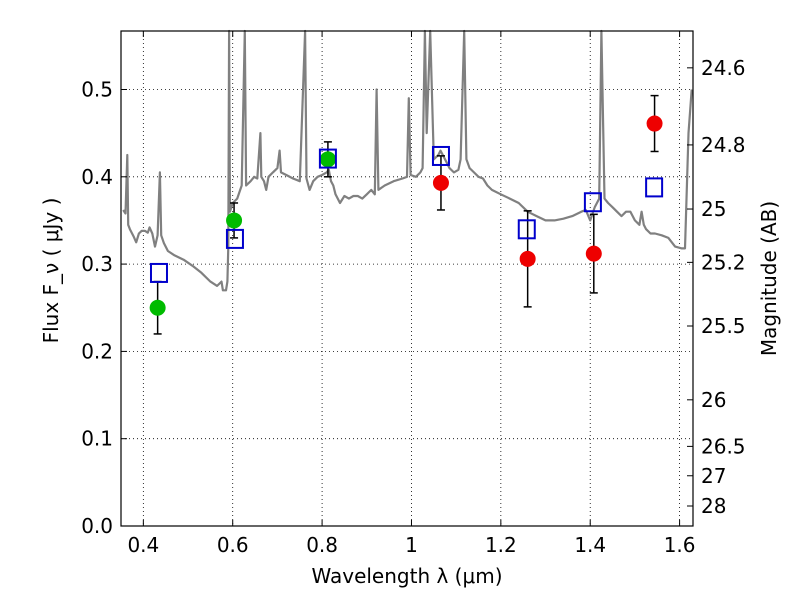  I want to click on magnitude-tick-label: 25, so click(713, 209).